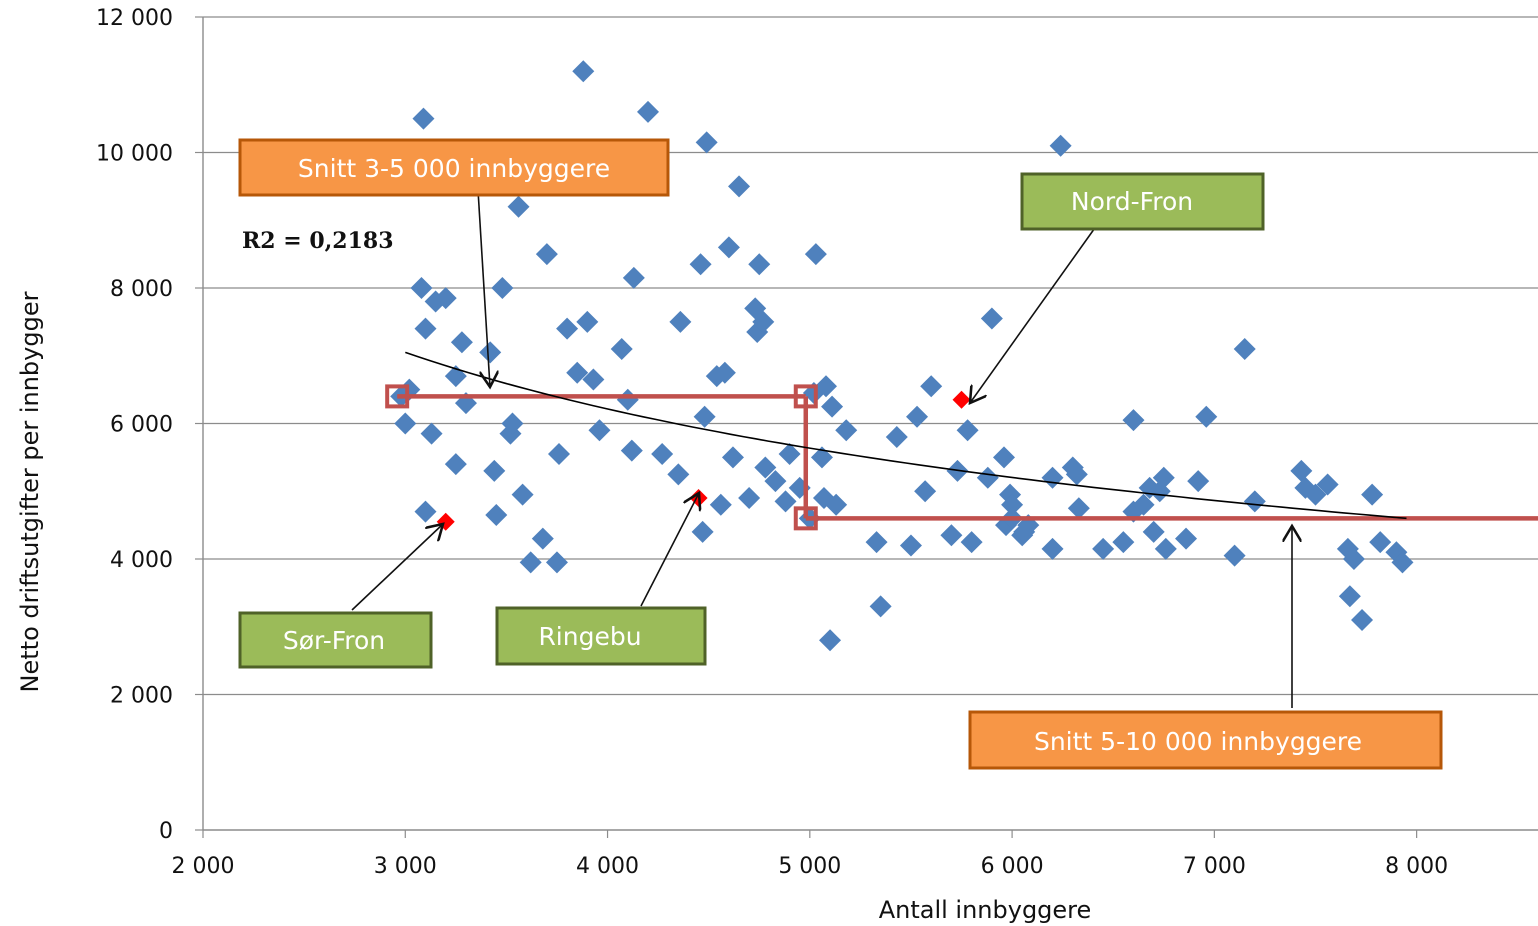 This screenshot has width=1538, height=926. I want to click on arrow-ringebu, so click(669, 550).